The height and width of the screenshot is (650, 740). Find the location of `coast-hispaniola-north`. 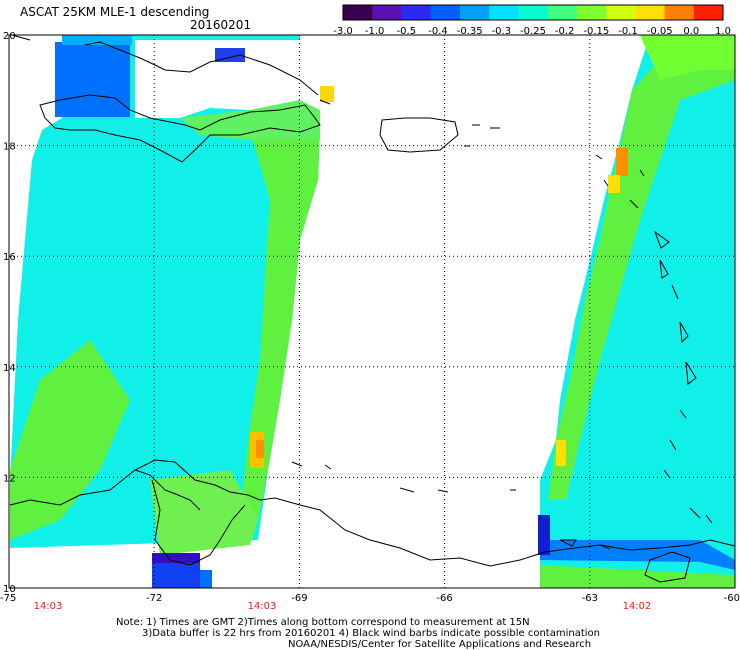

coast-hispaniola-north is located at coordinates (201, 68).